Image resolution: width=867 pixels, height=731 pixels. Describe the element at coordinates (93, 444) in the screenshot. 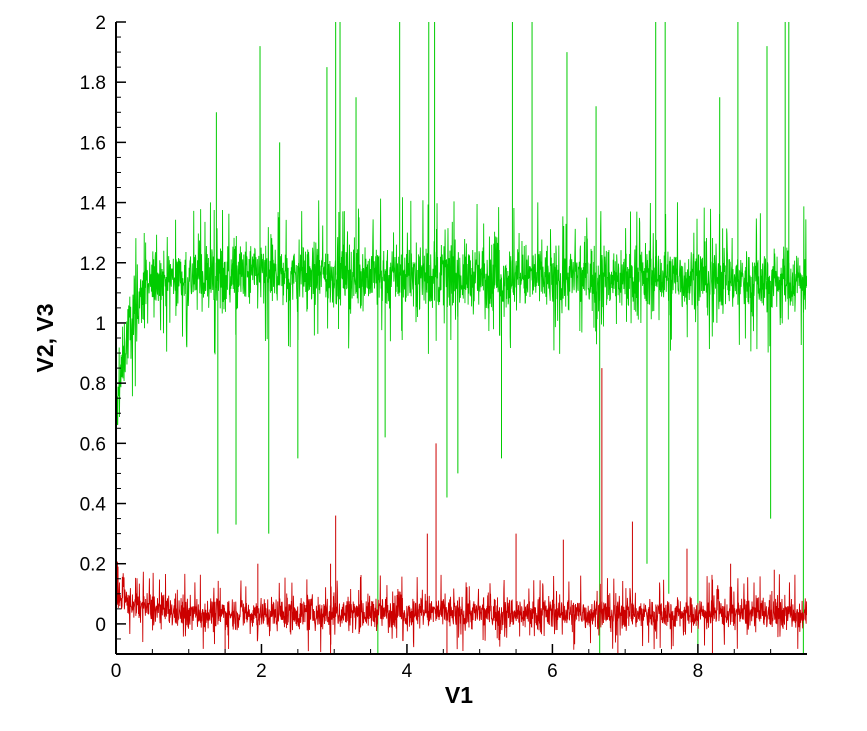

I see `y-tick-label: 0.6` at that location.